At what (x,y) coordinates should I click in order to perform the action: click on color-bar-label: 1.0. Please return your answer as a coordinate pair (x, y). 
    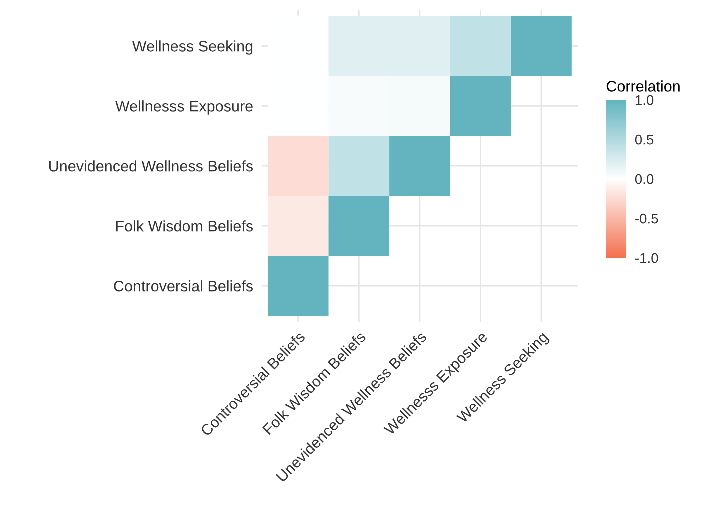
    Looking at the image, I should click on (645, 100).